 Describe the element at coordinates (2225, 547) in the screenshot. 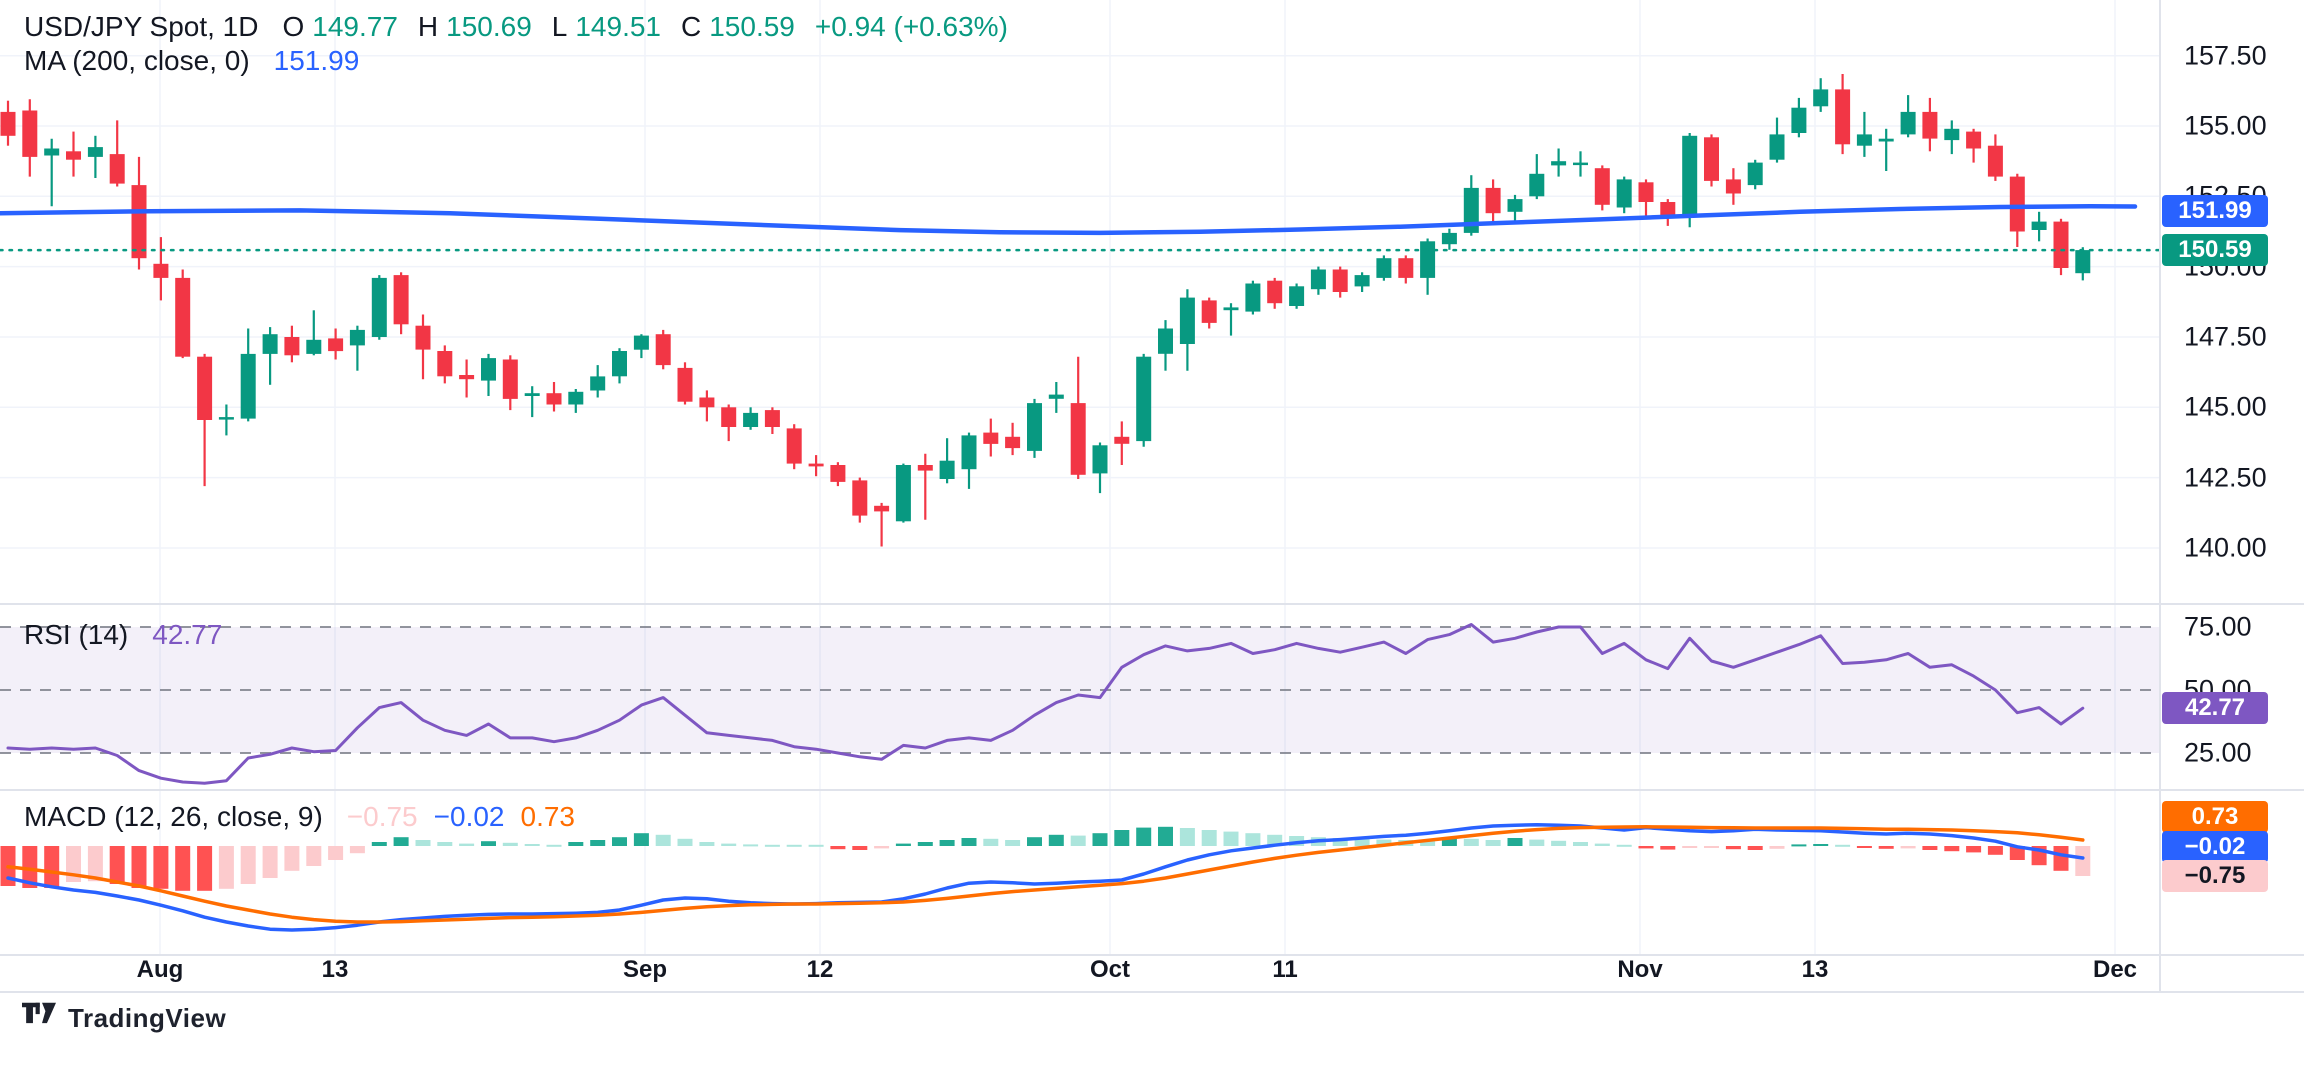

I see `price-tick-label: 140.00` at that location.